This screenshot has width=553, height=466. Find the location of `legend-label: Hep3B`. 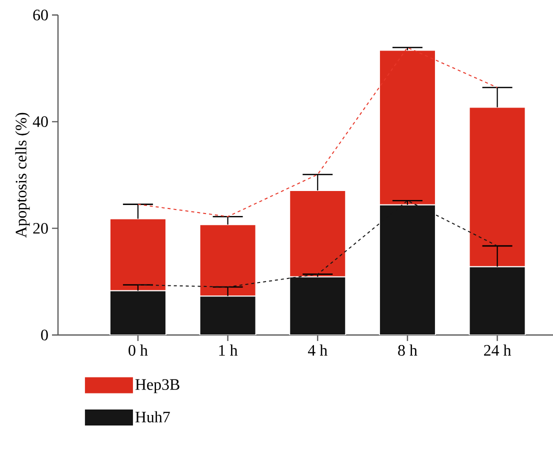

legend-label: Hep3B is located at coordinates (157, 386).